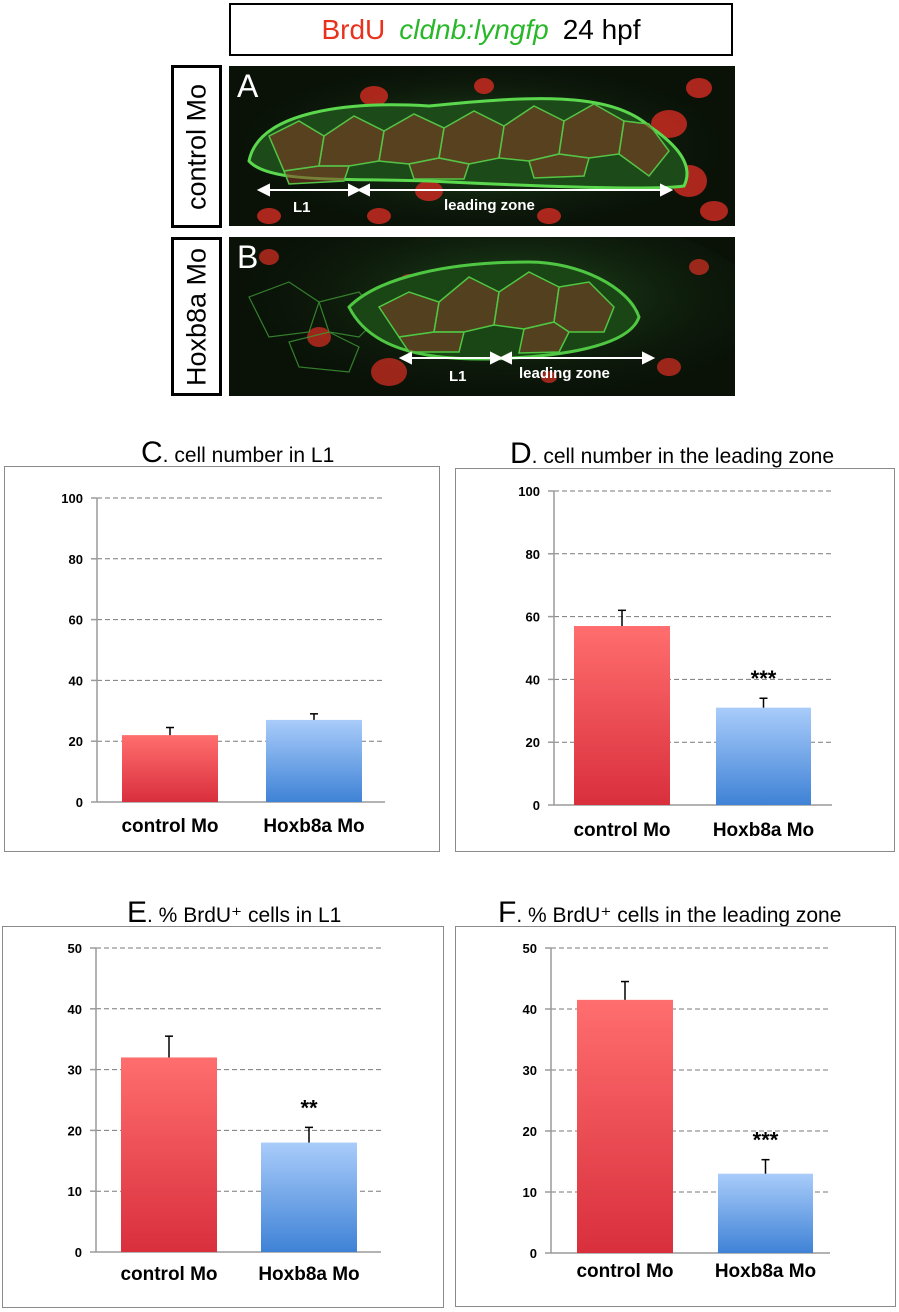 This screenshot has width=899, height=1312. I want to click on chart-title-text-f: . % BrdU⁺ cells in the leading zone, so click(679, 915).